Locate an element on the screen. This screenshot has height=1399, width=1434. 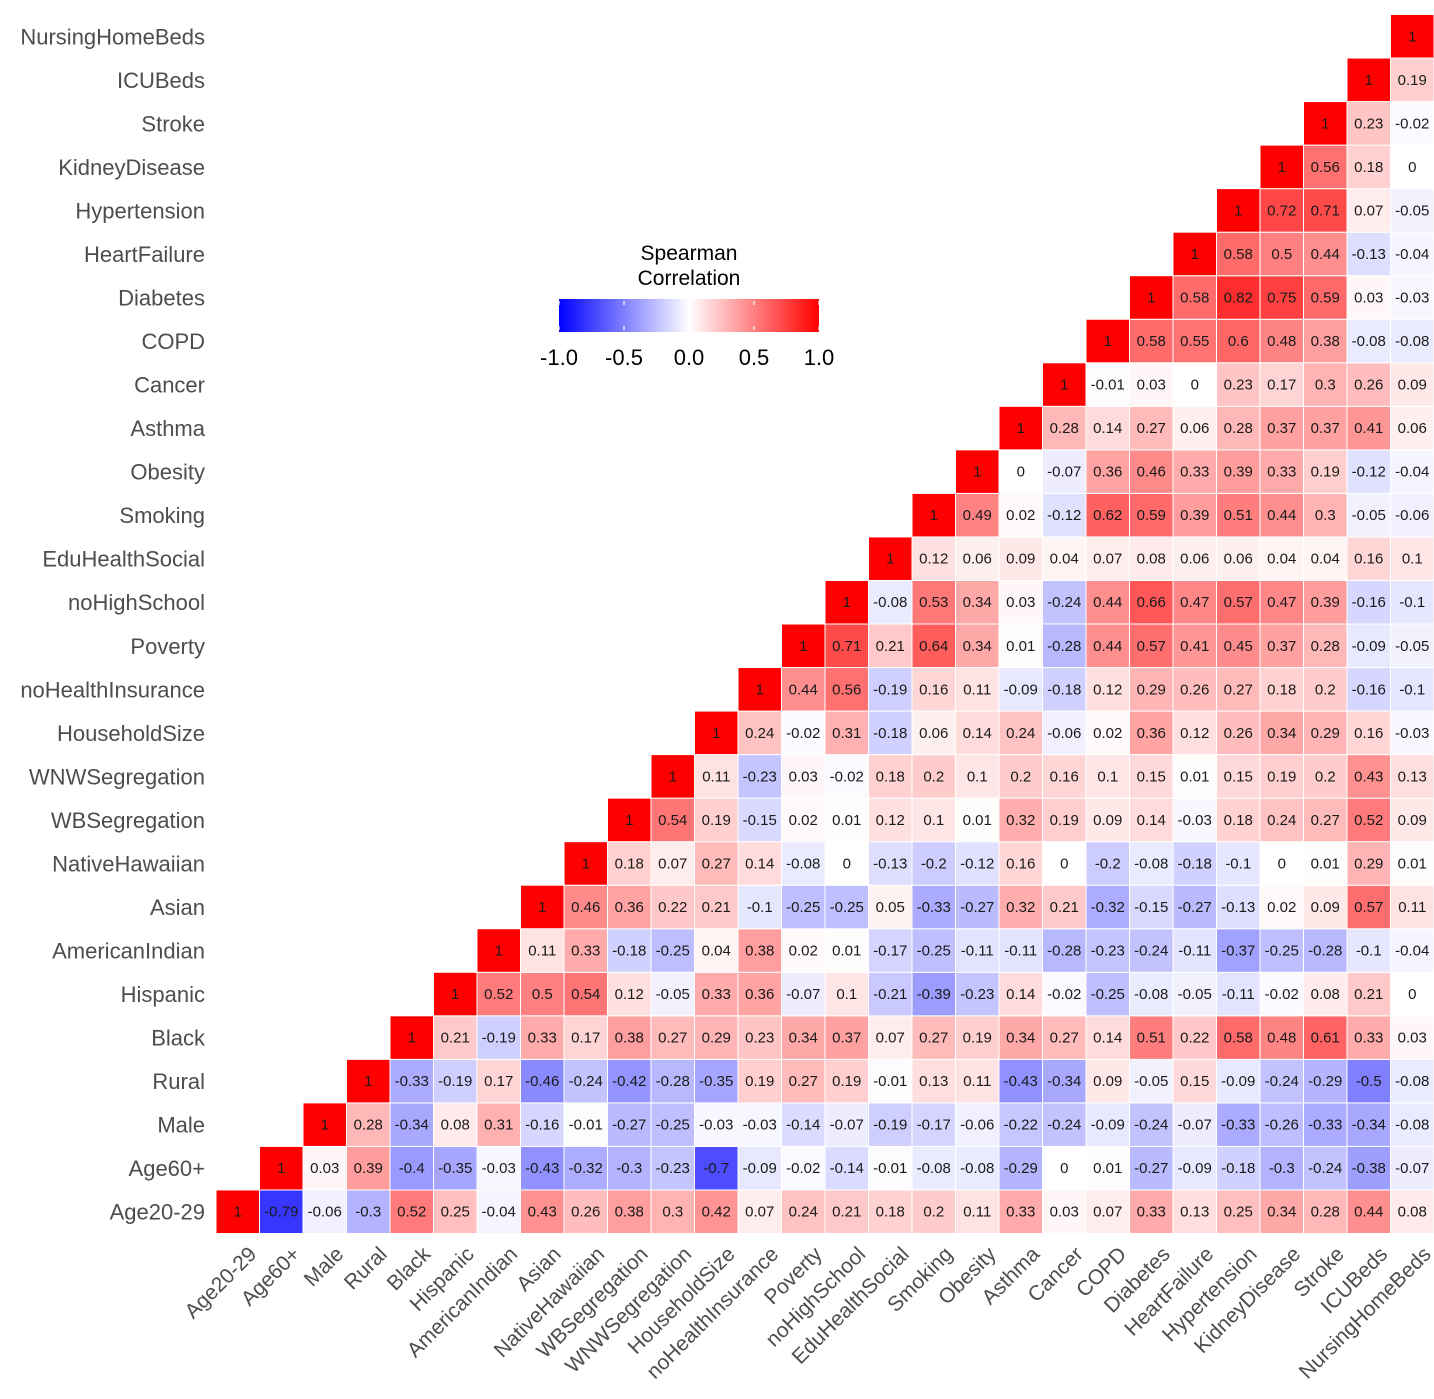
y-axis-label: WBSegregation is located at coordinates (128, 820).